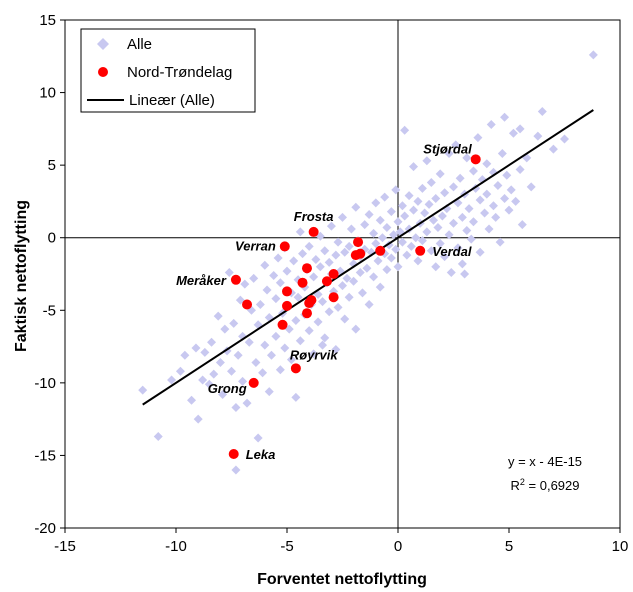 Image resolution: width=633 pixels, height=592 pixels. What do you see at coordinates (49, 310) in the screenshot?
I see `y-tick-label: -5` at bounding box center [49, 310].